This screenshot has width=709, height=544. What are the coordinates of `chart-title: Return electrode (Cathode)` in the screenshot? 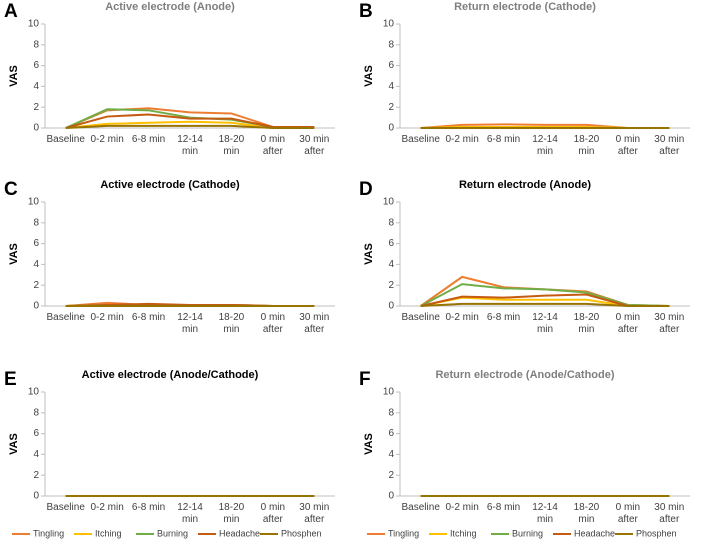 It's located at (525, 7).